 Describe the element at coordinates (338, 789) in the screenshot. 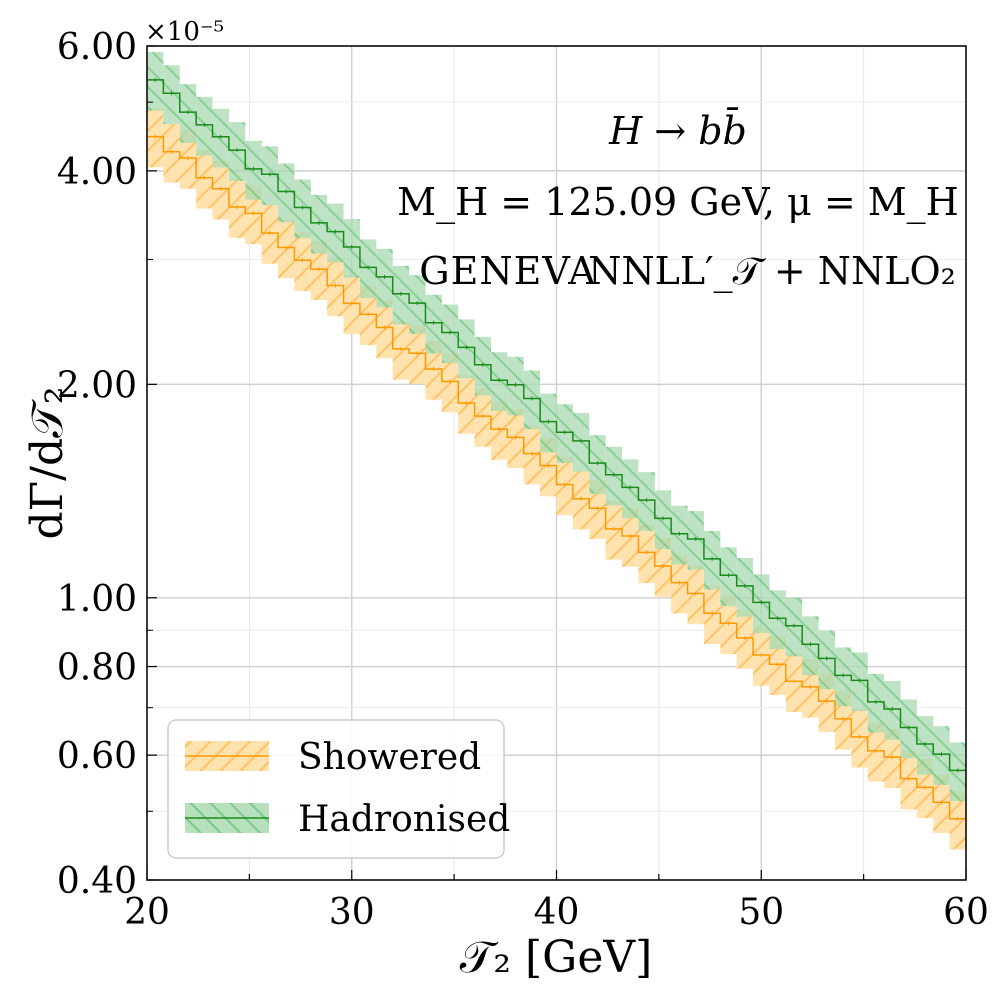

I see `legend: Showered Hadronised` at that location.